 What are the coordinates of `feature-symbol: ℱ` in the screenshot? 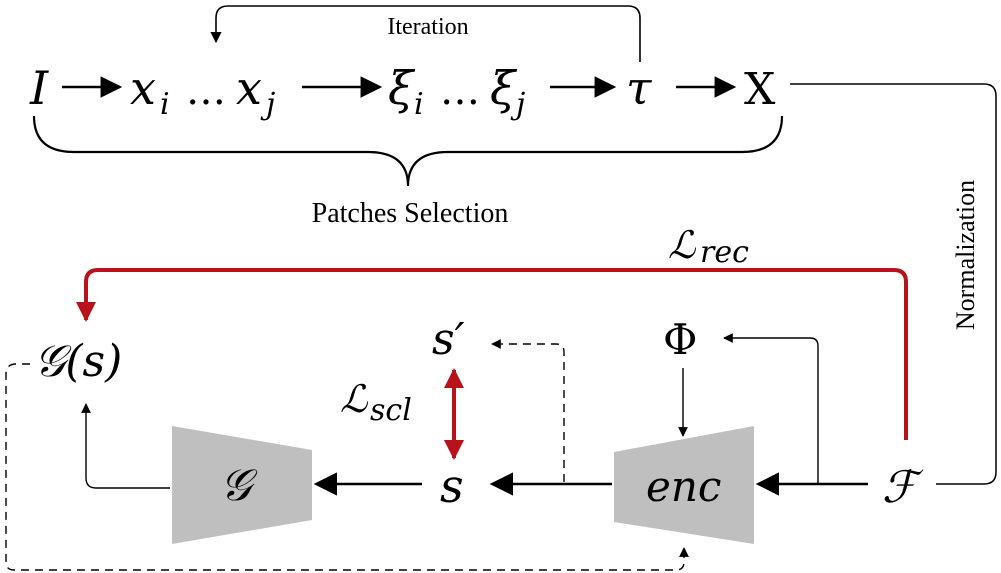 It's located at (903, 487).